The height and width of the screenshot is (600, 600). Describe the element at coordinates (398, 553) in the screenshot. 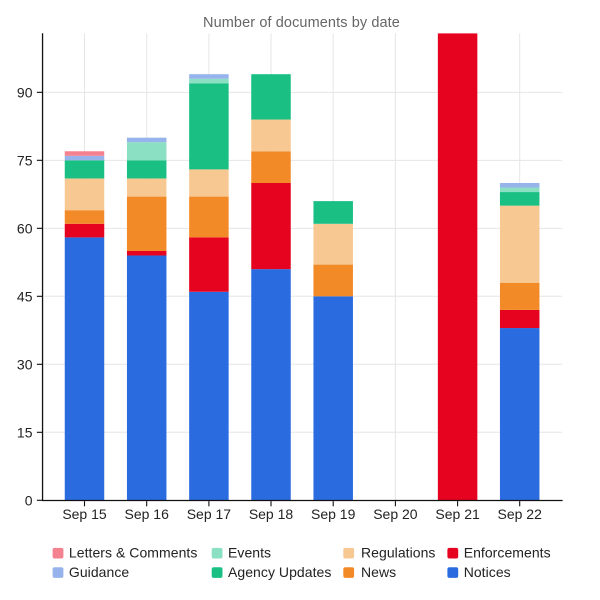

I see `svg-text: Regulations` at that location.